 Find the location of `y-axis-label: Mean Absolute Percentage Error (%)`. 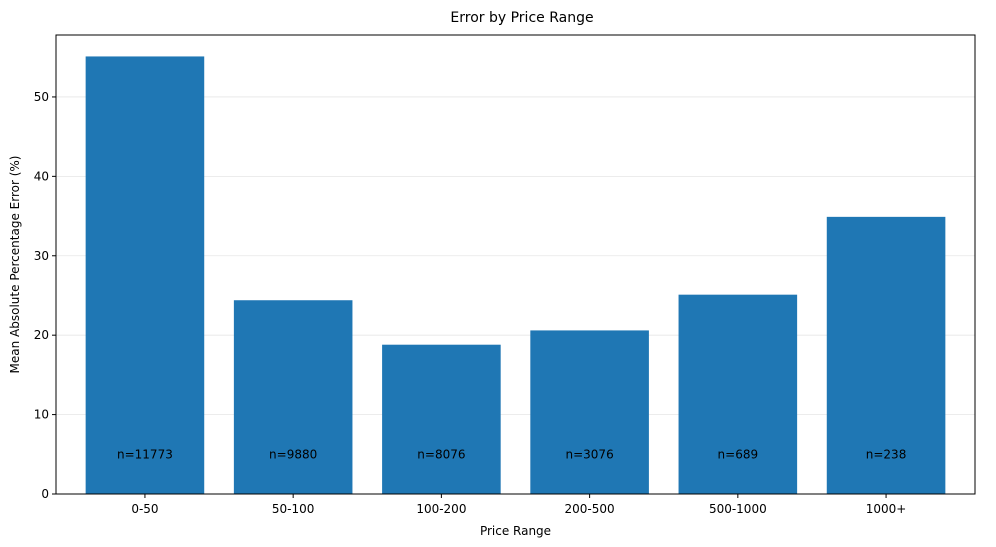

y-axis-label: Mean Absolute Percentage Error (%) is located at coordinates (15, 265).